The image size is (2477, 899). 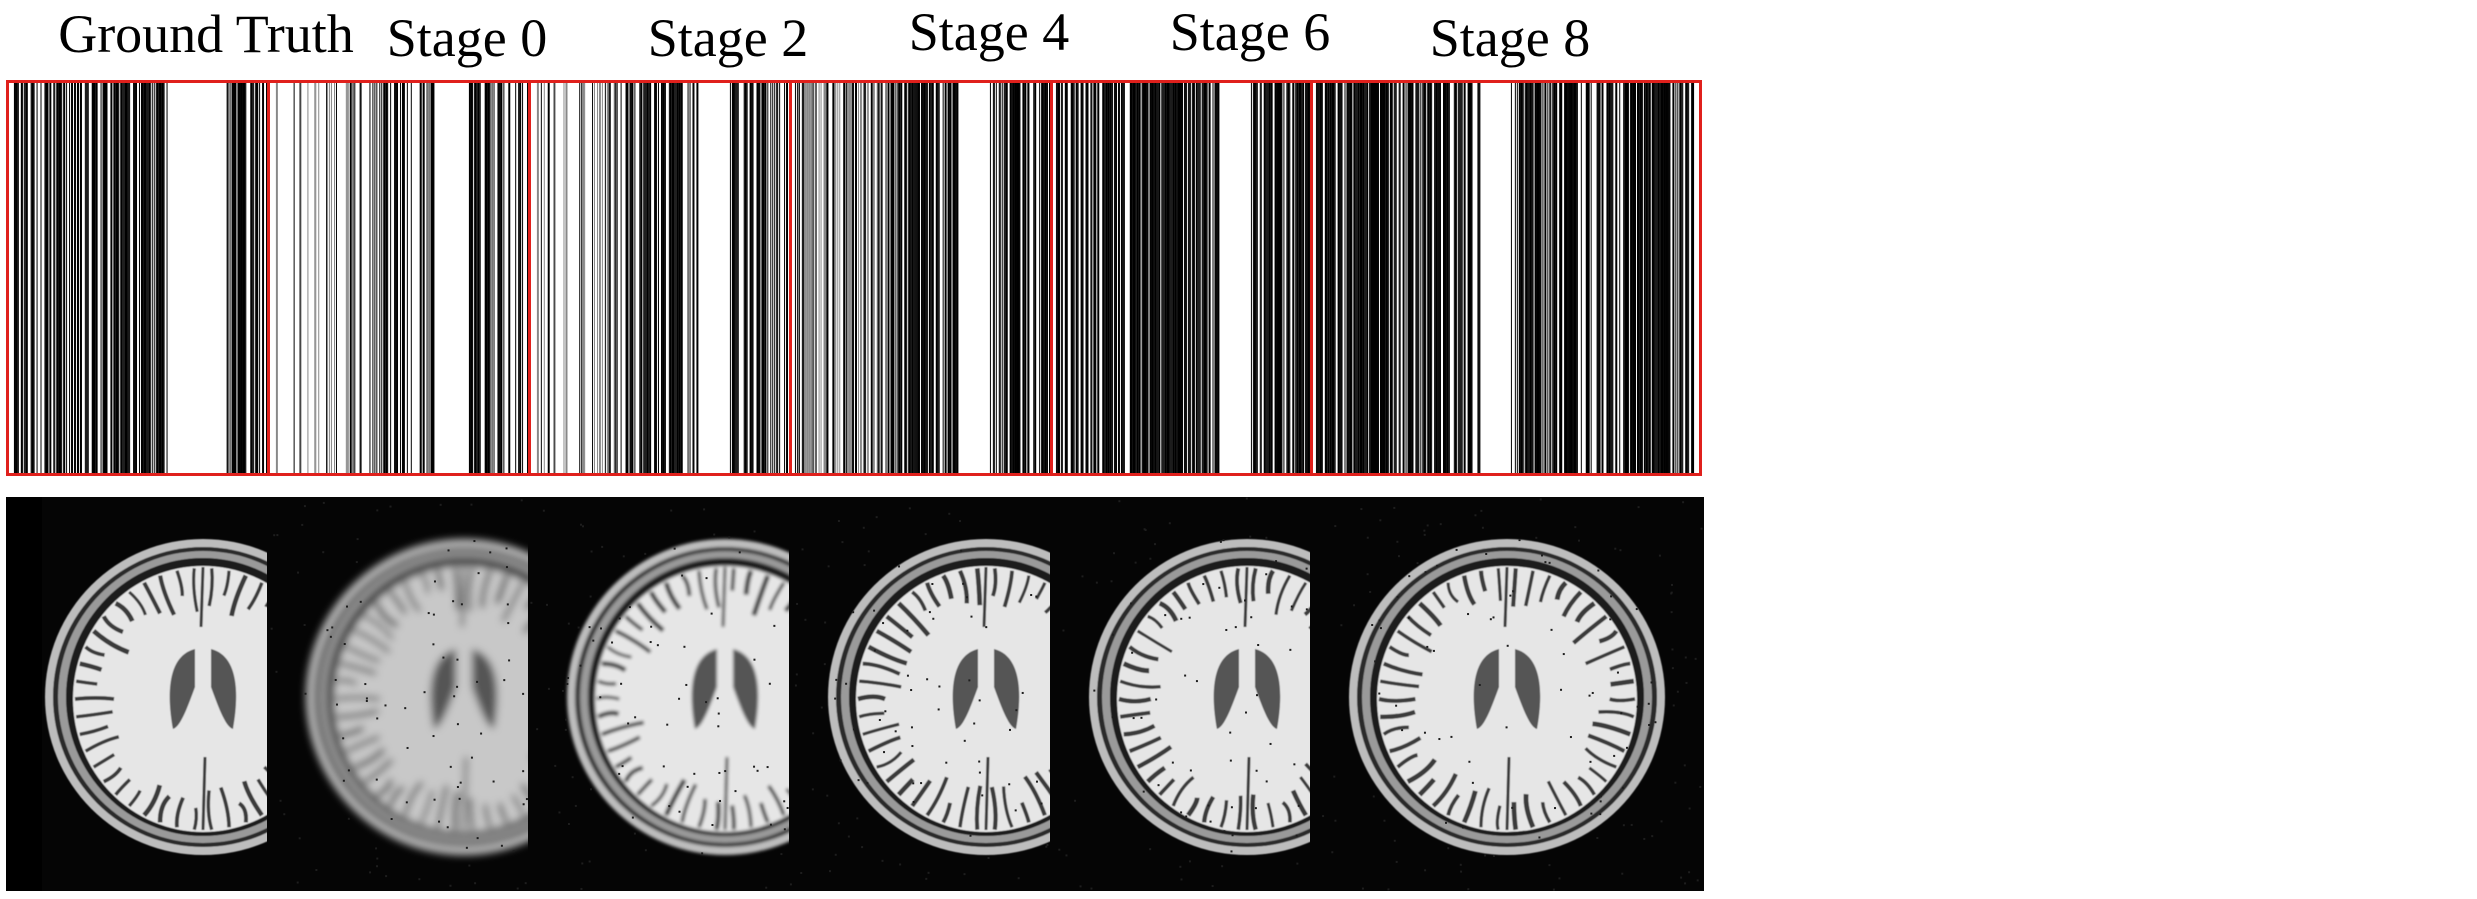 What do you see at coordinates (467, 38) in the screenshot?
I see `column-title: Stage 0` at bounding box center [467, 38].